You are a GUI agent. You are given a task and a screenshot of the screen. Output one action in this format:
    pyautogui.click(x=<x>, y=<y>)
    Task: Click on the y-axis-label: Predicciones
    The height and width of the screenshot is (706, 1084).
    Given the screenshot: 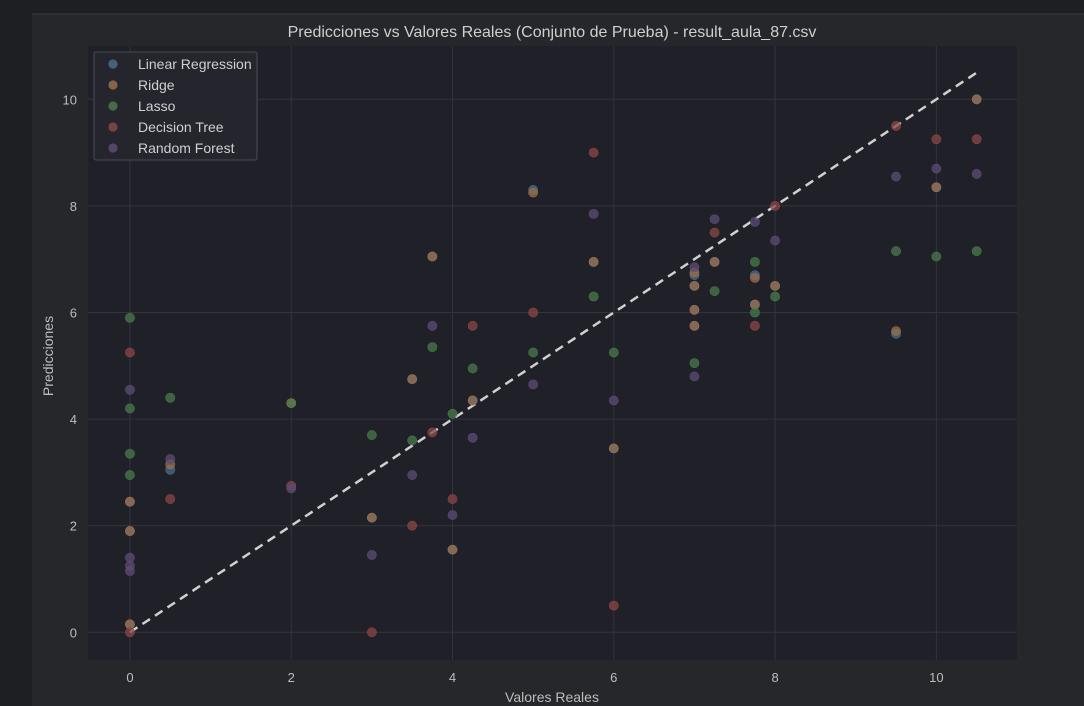 What is the action you would take?
    pyautogui.click(x=48, y=356)
    